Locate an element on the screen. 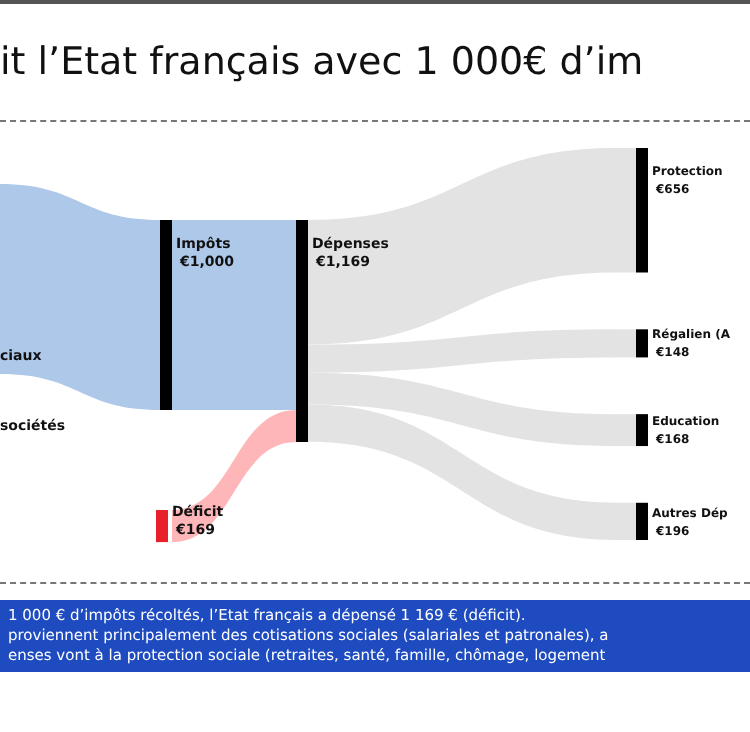  text: it l’Etat français avec 1 000€ d’im is located at coordinates (323, 62).